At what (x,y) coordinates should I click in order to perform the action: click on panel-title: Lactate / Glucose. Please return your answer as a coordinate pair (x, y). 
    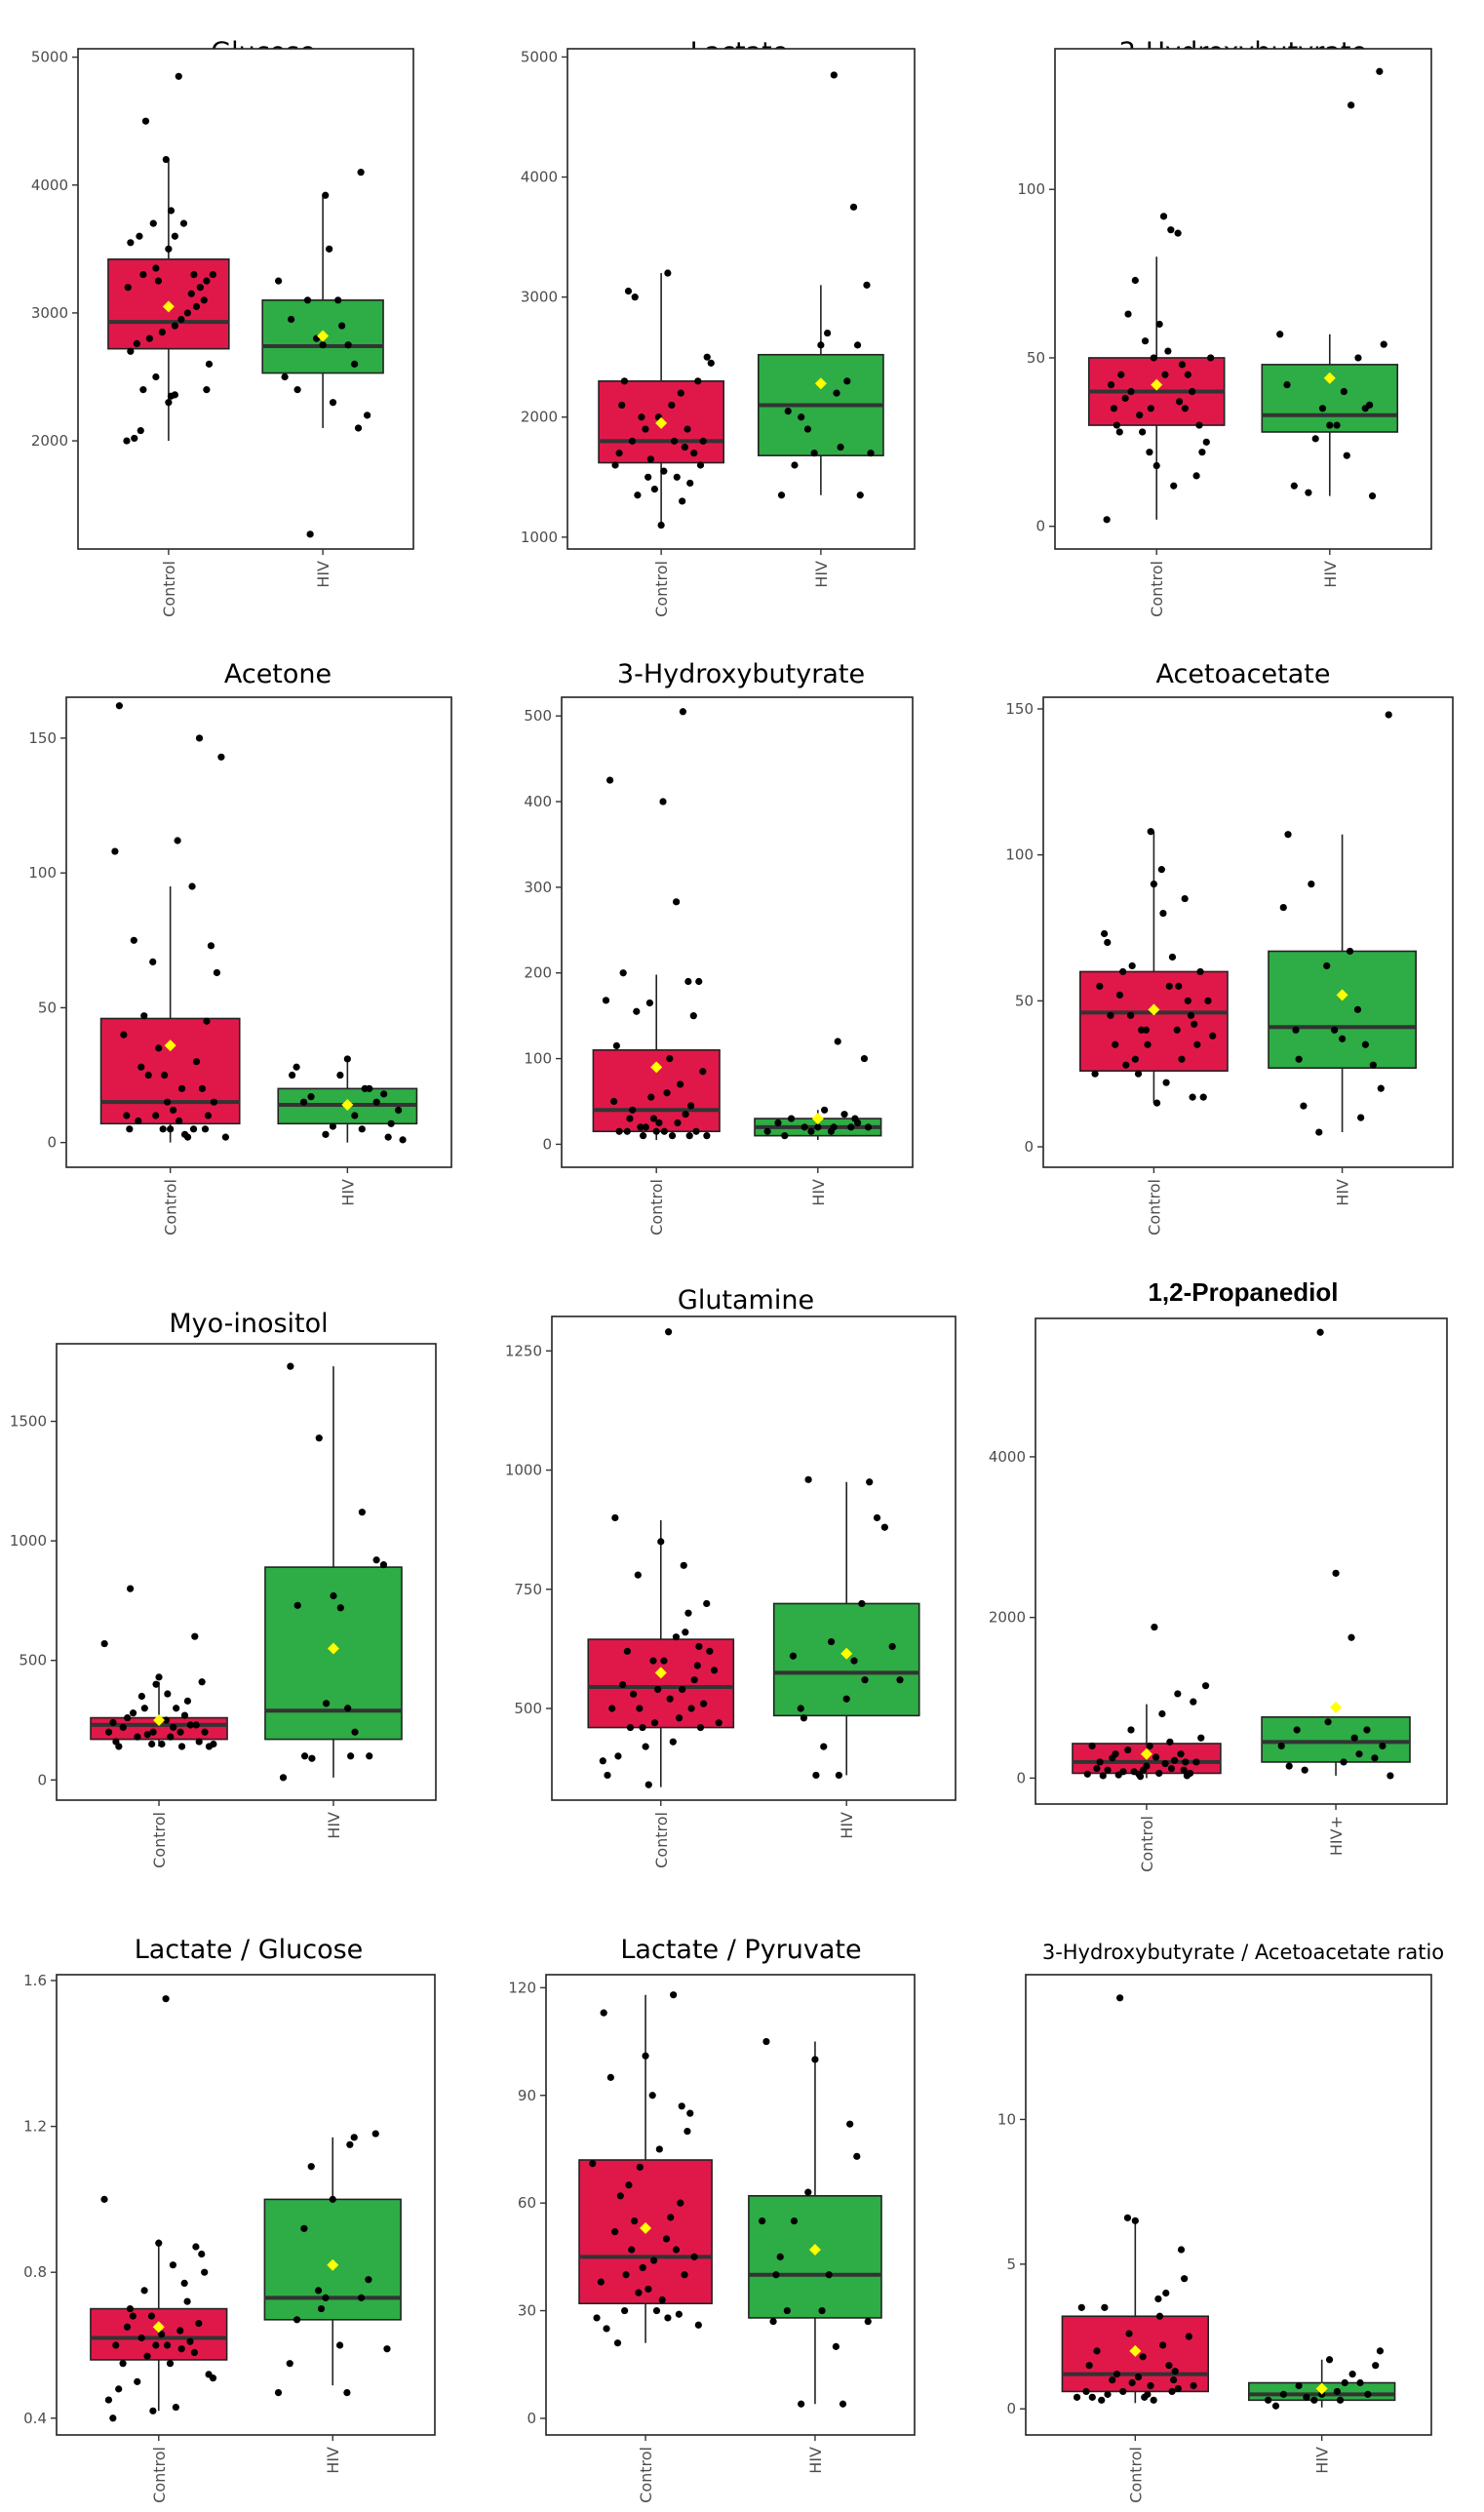
    Looking at the image, I should click on (249, 1950).